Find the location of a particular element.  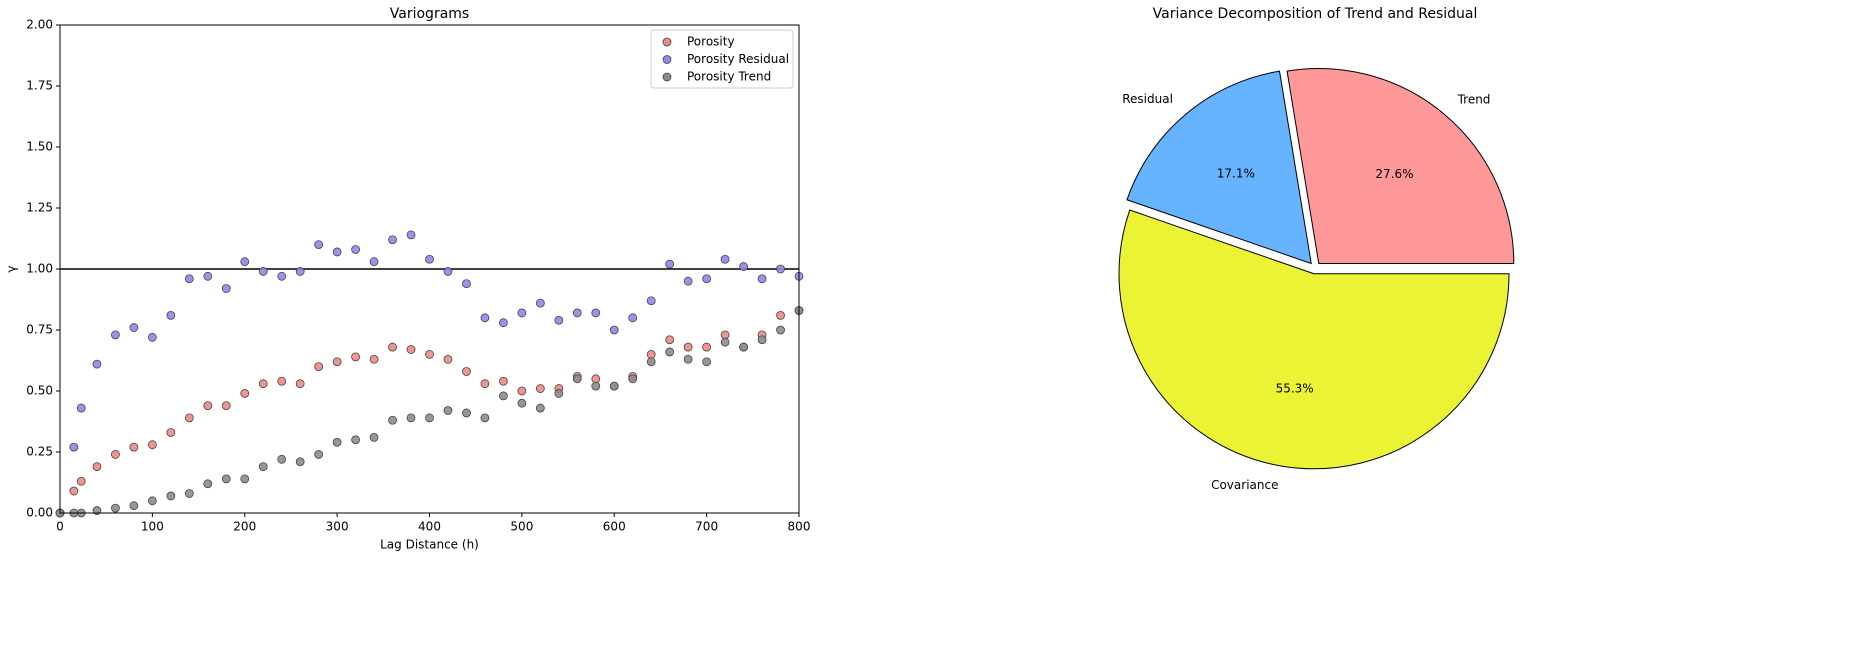

x-tick-label: 500 is located at coordinates (521, 527).